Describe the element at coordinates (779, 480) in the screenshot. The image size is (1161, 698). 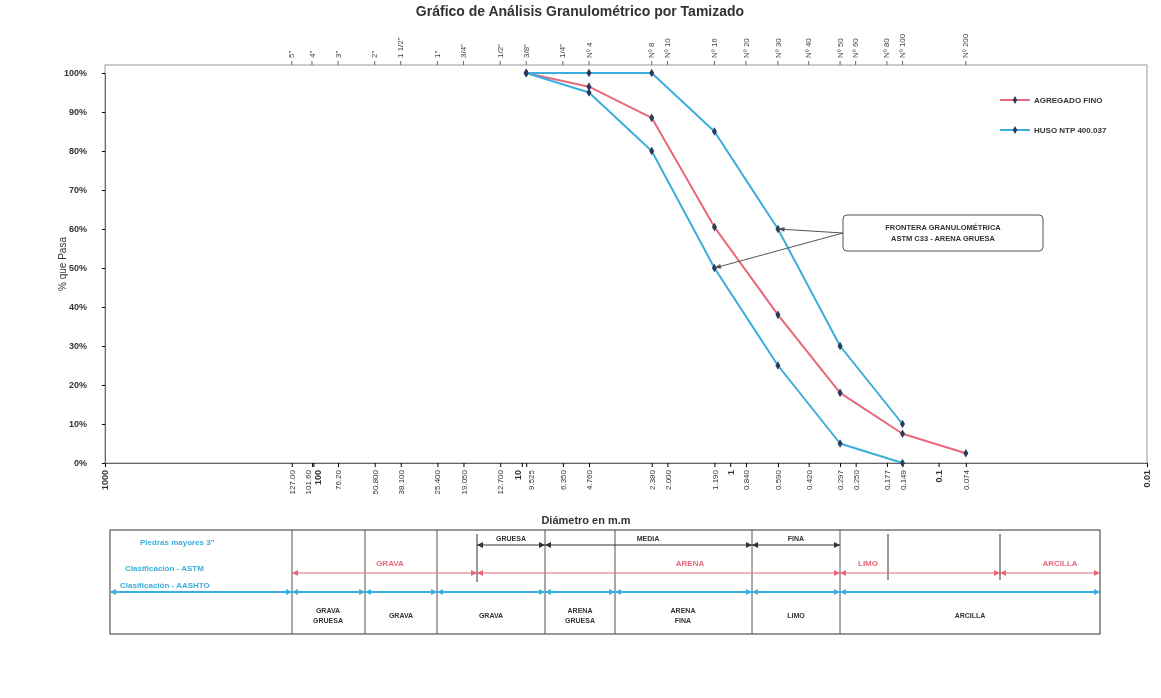
I see `x-tick-label: 0.590` at that location.